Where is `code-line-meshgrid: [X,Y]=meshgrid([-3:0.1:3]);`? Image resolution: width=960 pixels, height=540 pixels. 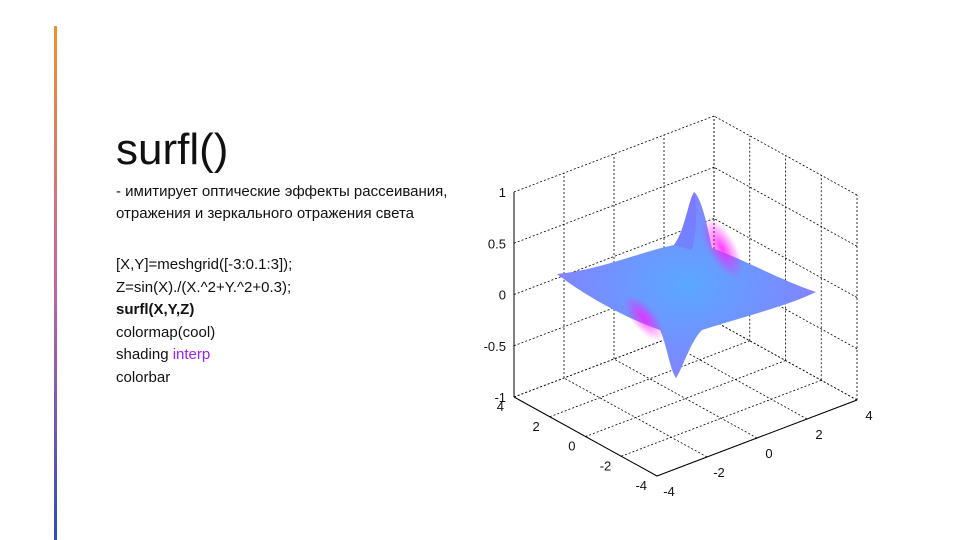
code-line-meshgrid: [X,Y]=meshgrid([-3:0.1:3]); is located at coordinates (204, 264).